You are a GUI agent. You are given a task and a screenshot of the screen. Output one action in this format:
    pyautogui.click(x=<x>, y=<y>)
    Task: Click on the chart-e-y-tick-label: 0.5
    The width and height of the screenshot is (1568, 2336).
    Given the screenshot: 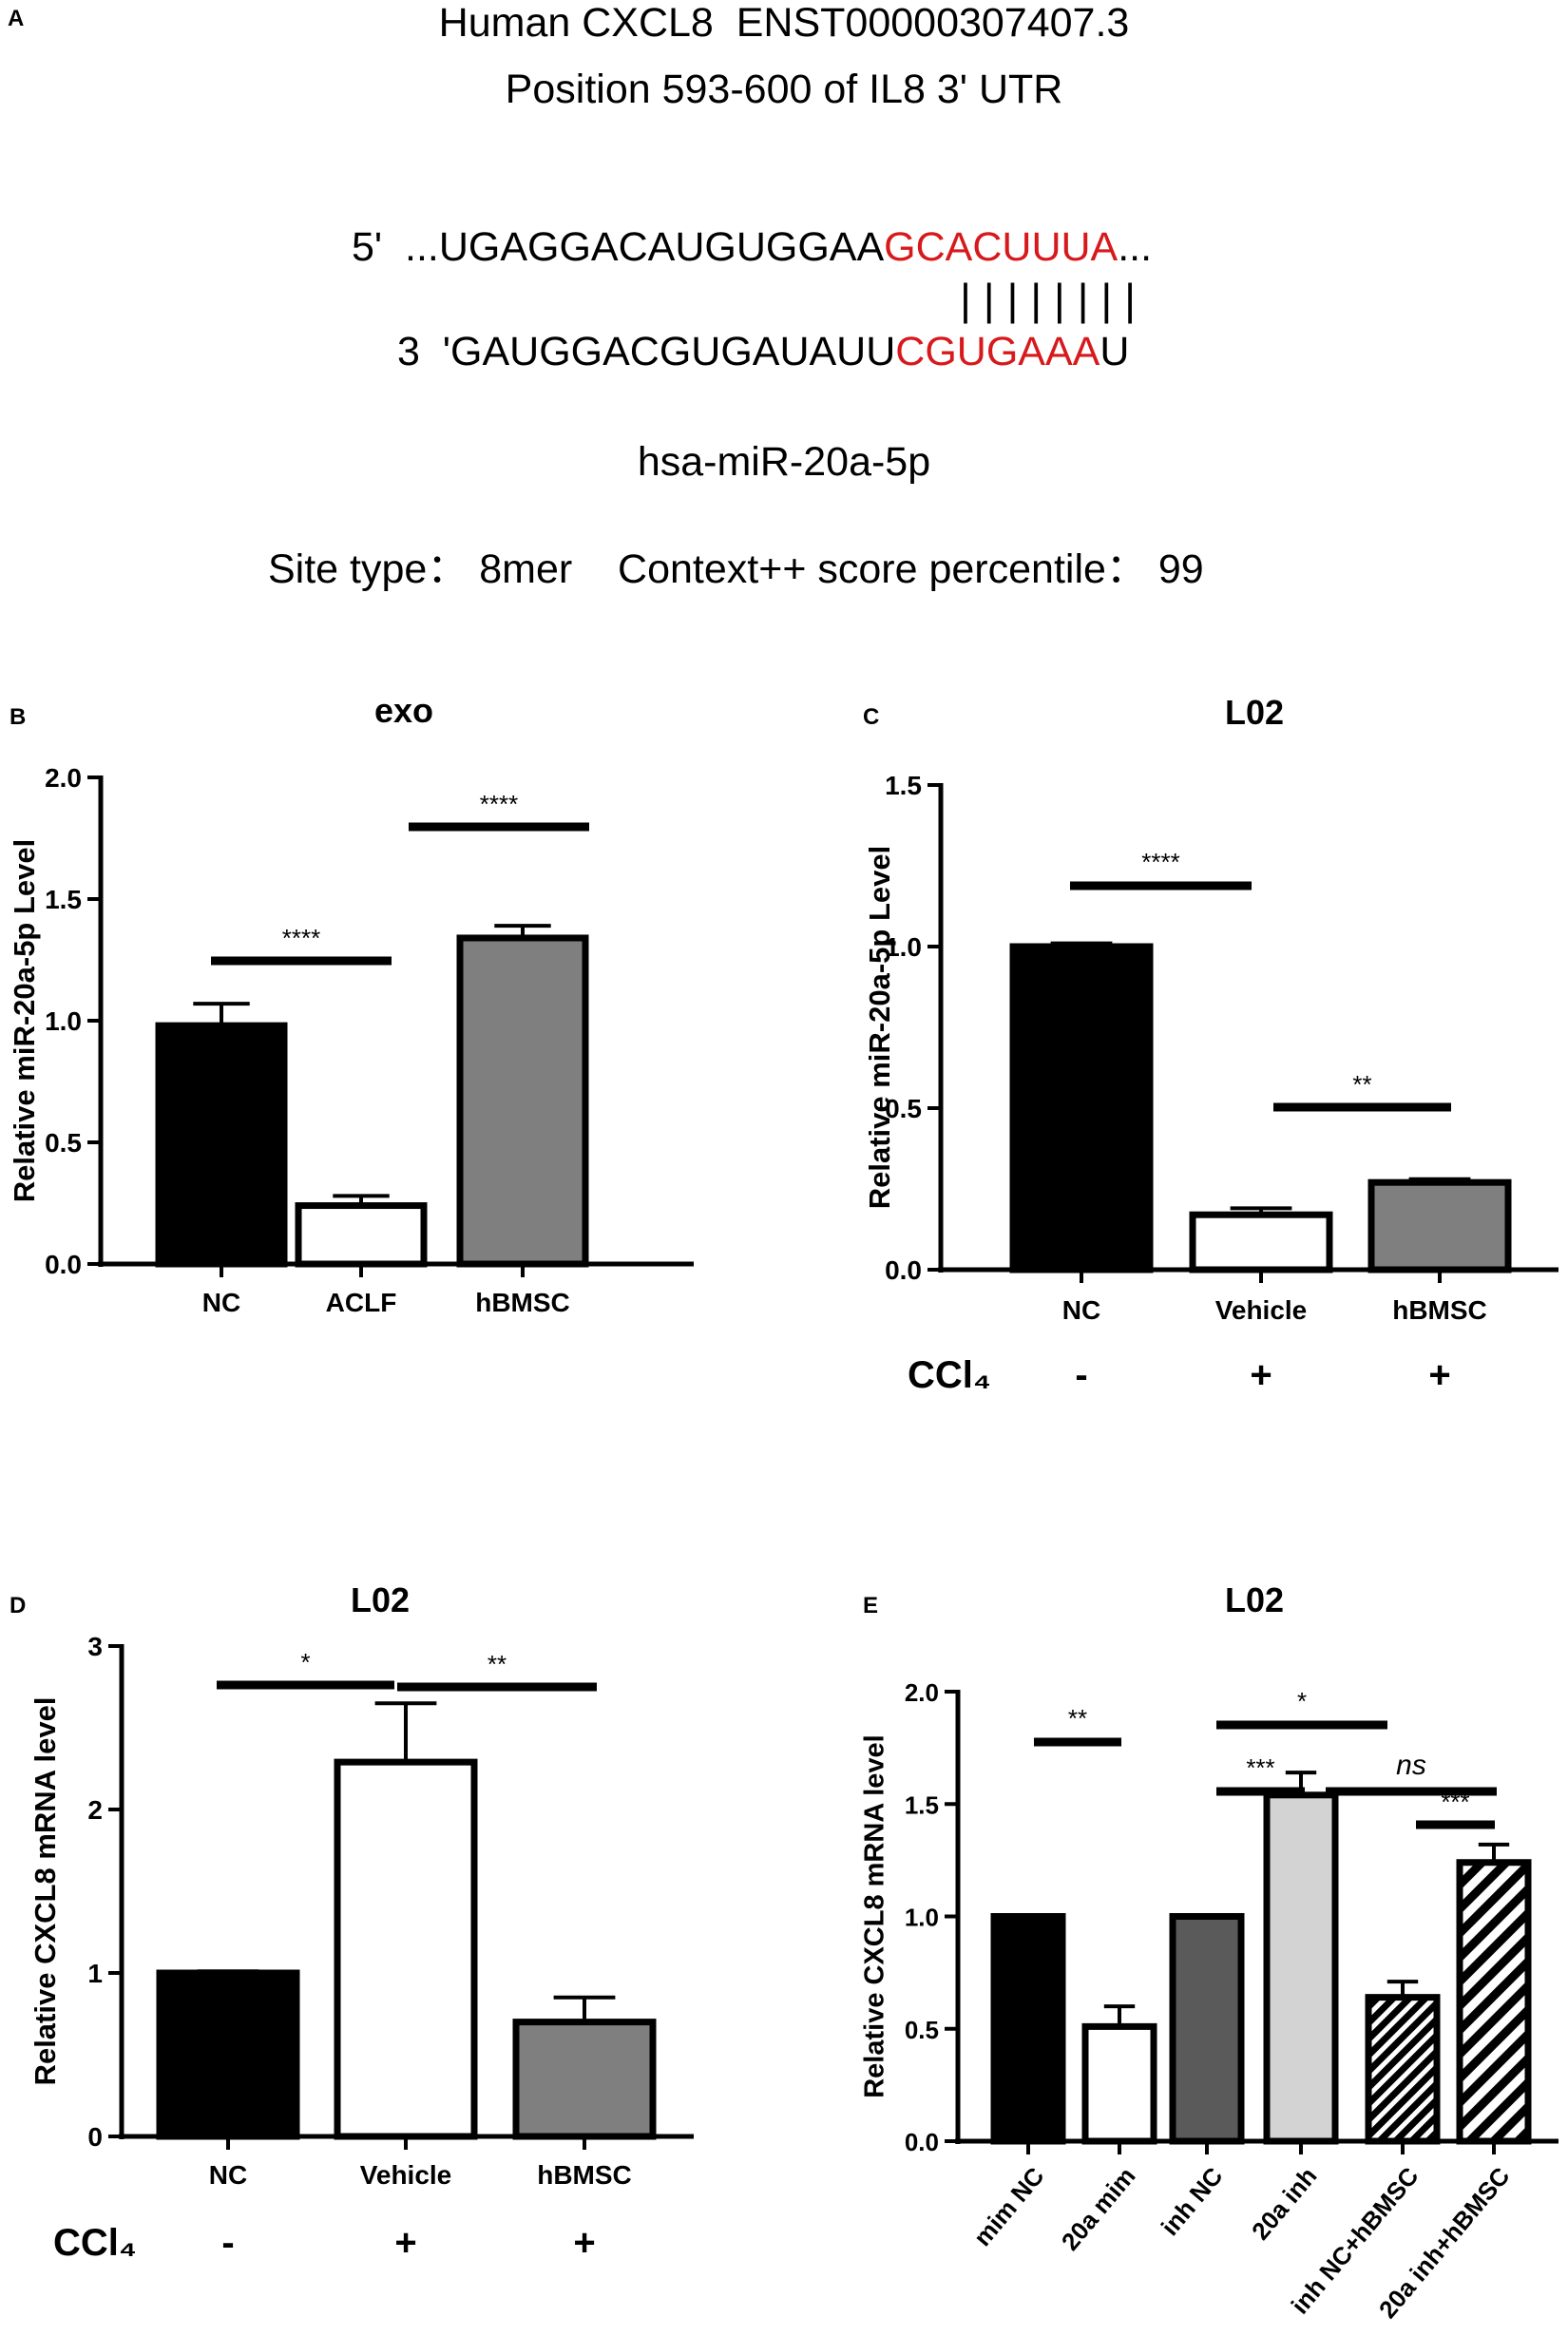 What is the action you would take?
    pyautogui.click(x=922, y=2030)
    